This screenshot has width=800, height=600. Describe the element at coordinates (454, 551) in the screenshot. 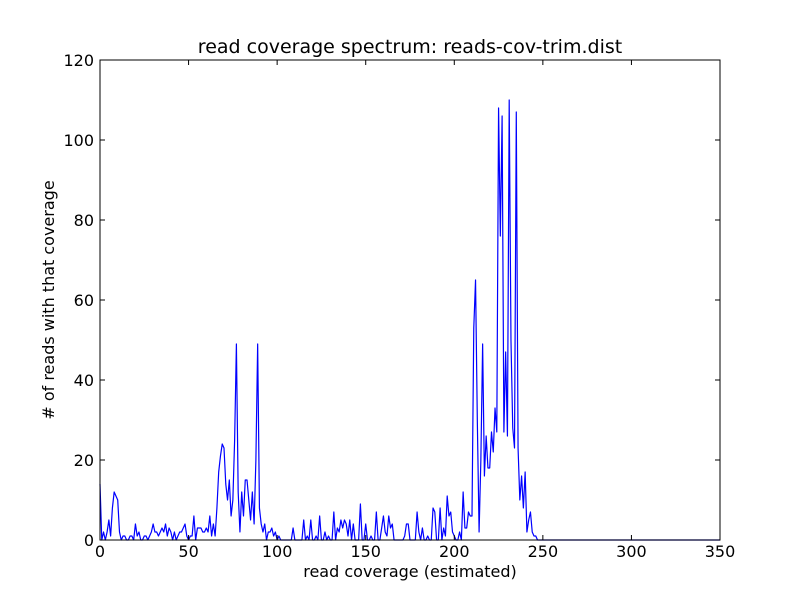

I see `x-tick-label: 200` at that location.